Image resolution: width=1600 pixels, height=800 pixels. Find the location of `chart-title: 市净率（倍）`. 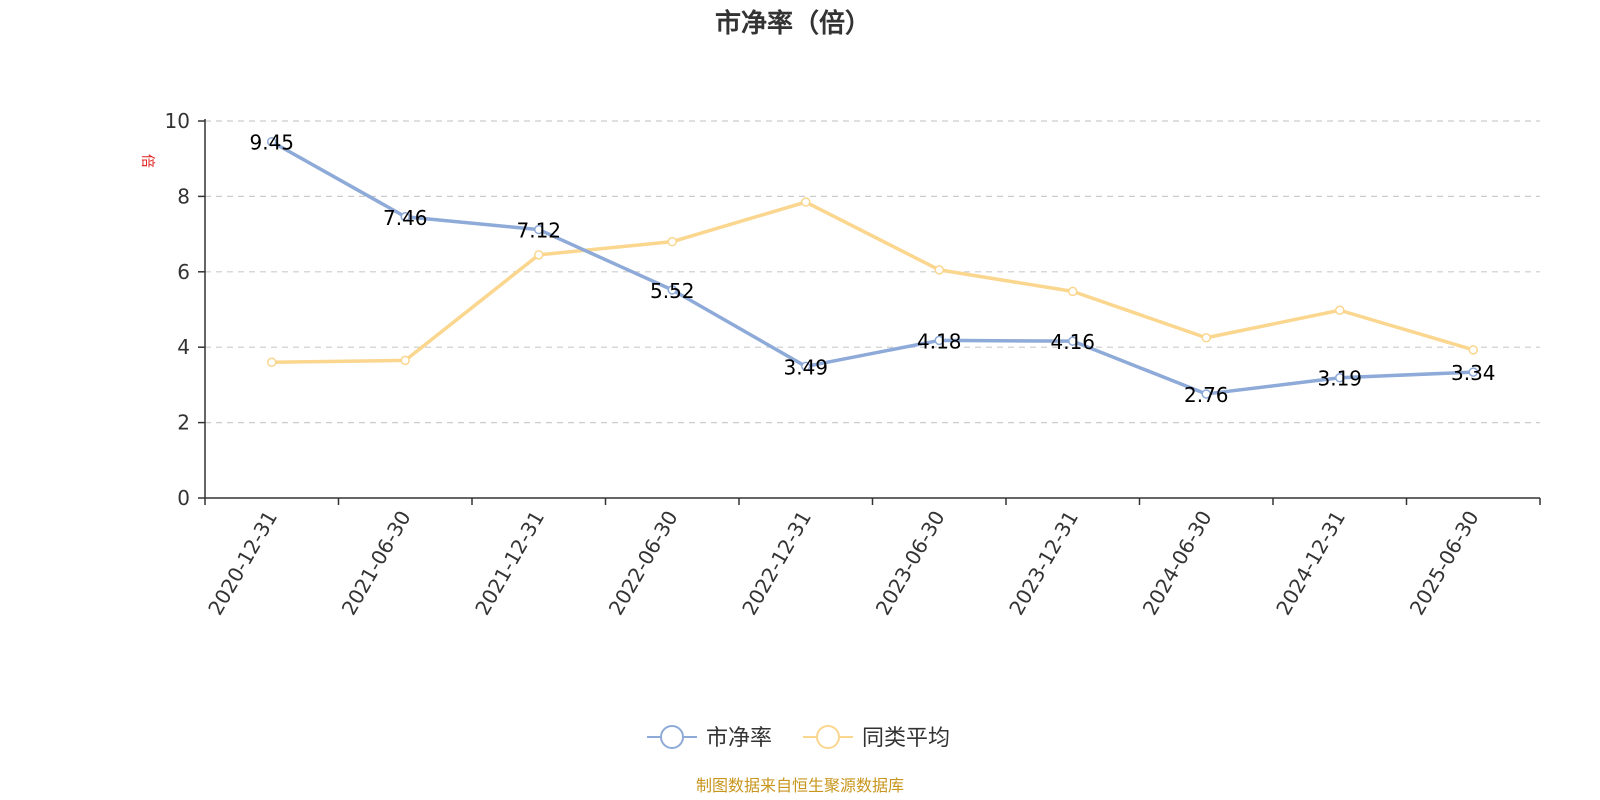

chart-title: 市净率（倍） is located at coordinates (793, 23).